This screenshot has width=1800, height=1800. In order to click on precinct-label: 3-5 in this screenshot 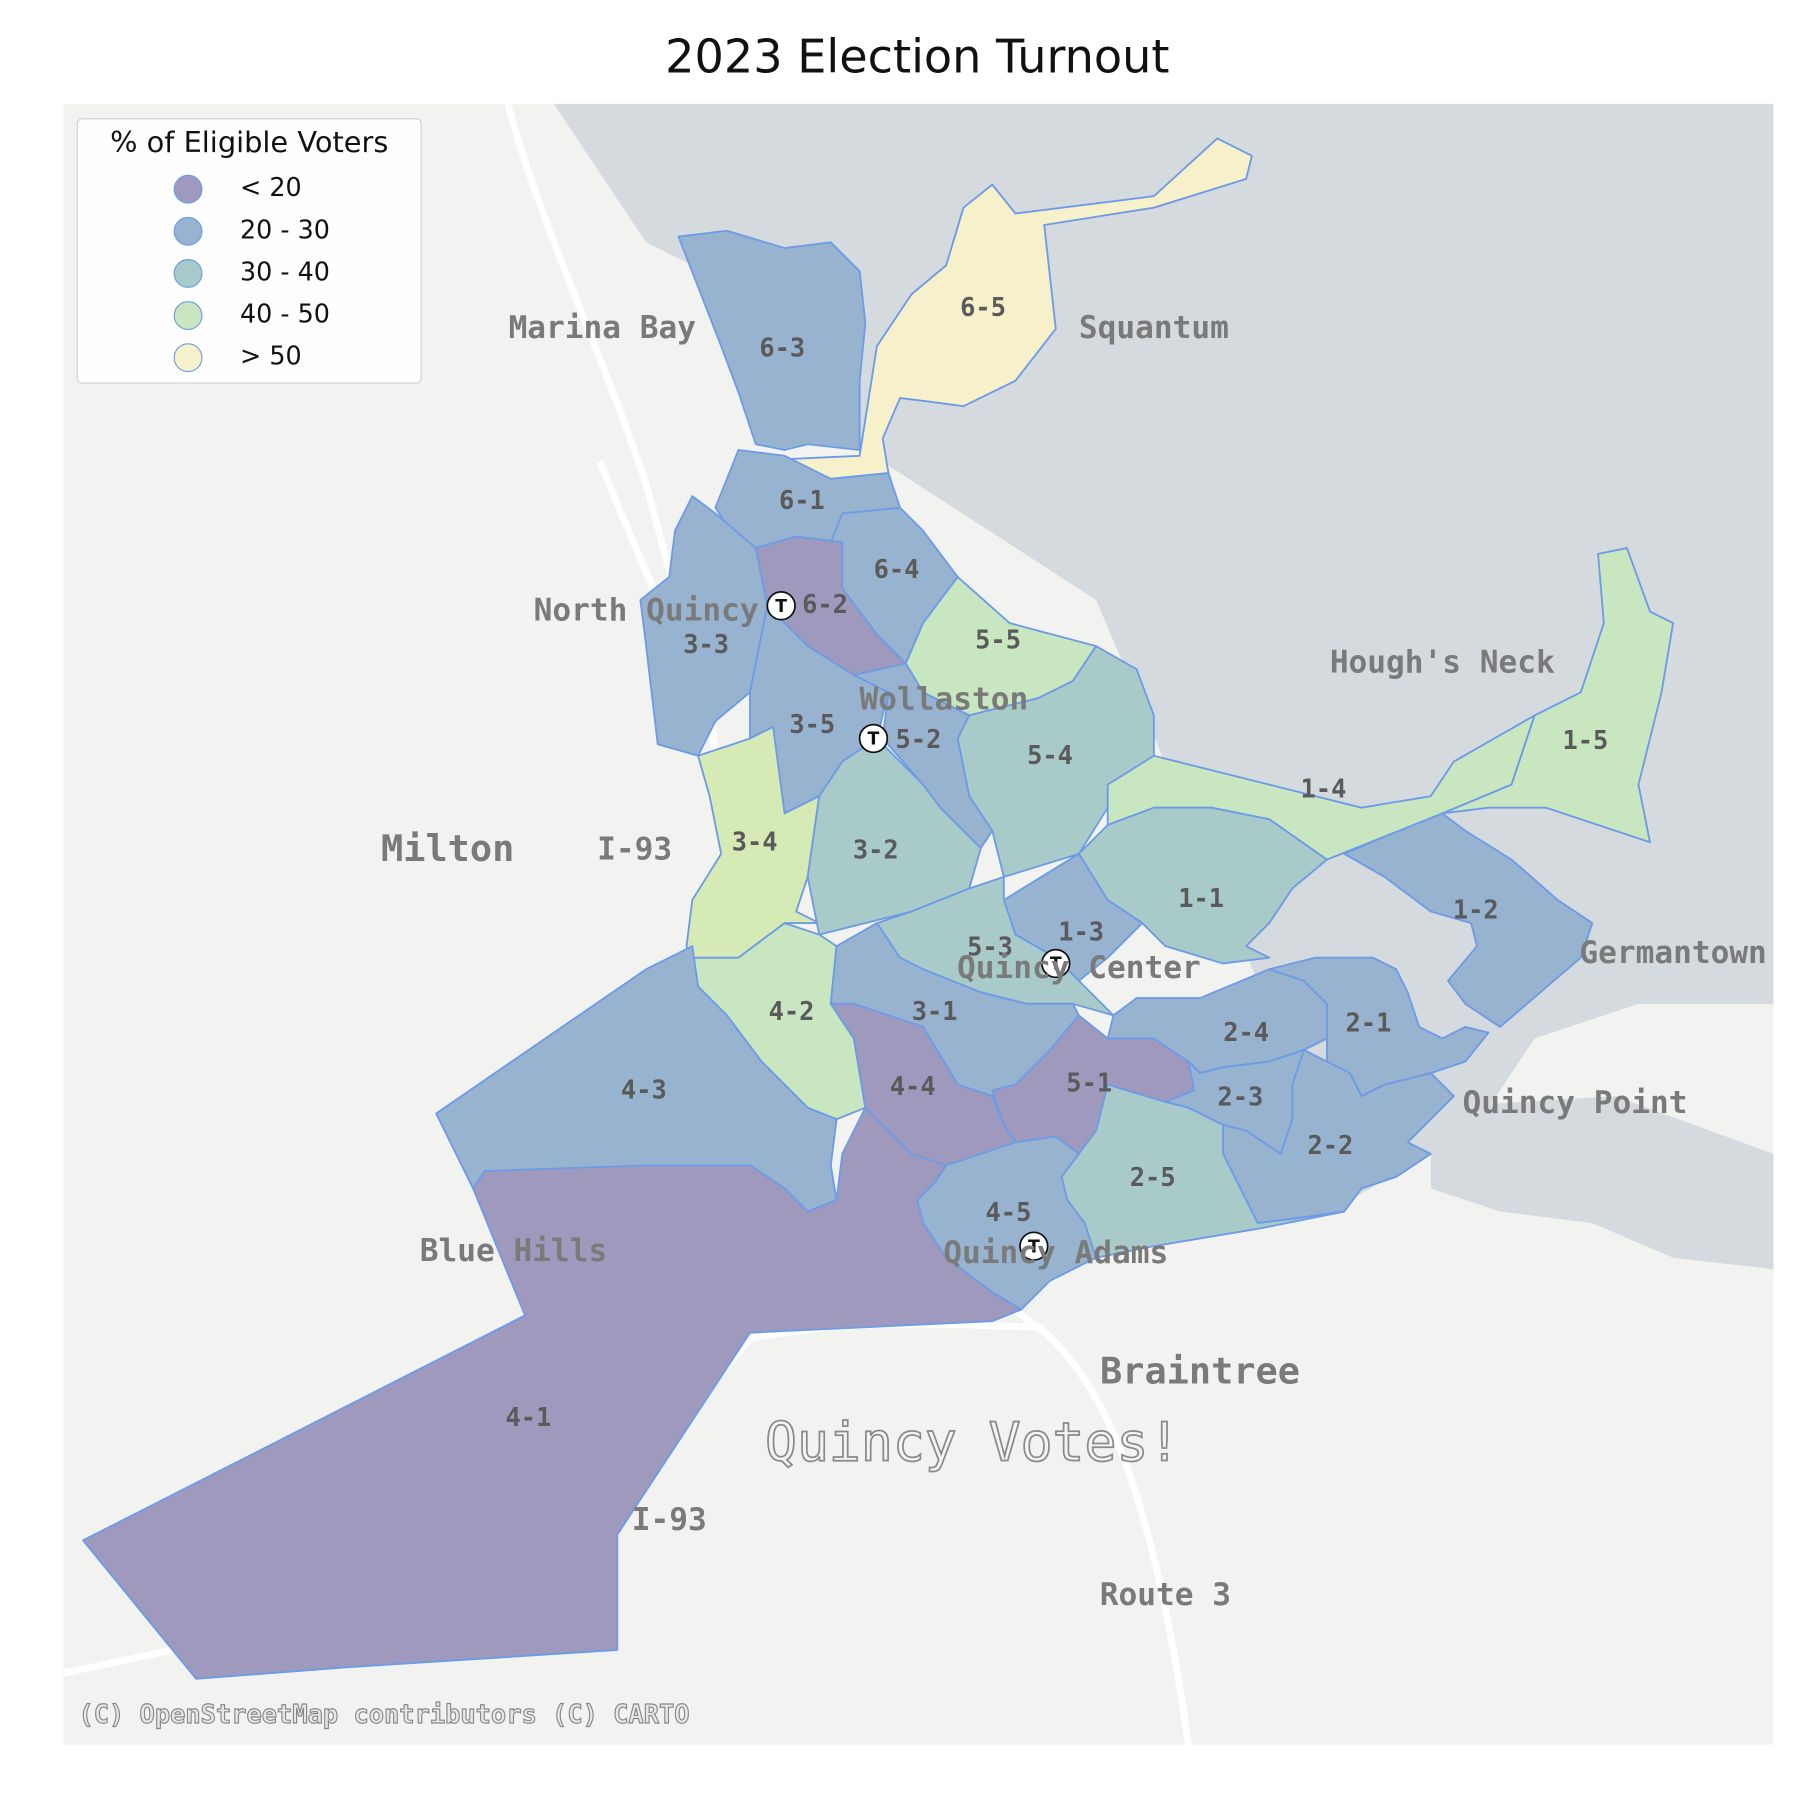, I will do `click(812, 724)`.